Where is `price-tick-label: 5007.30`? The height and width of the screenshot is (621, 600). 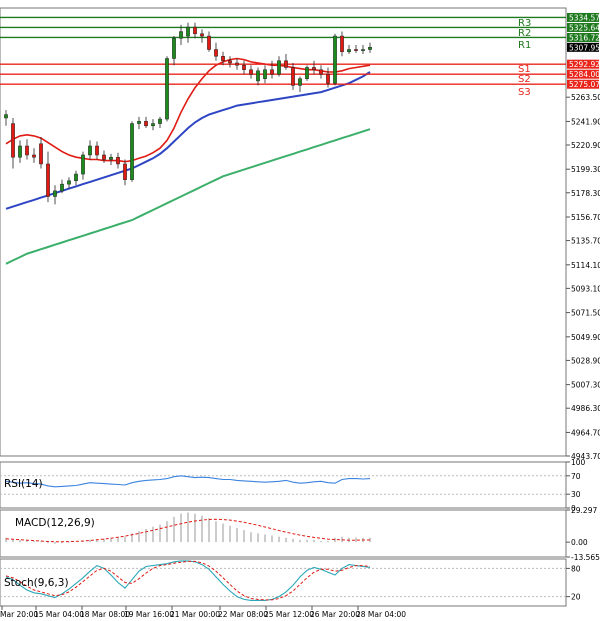
price-tick-label: 5007.30 is located at coordinates (585, 385).